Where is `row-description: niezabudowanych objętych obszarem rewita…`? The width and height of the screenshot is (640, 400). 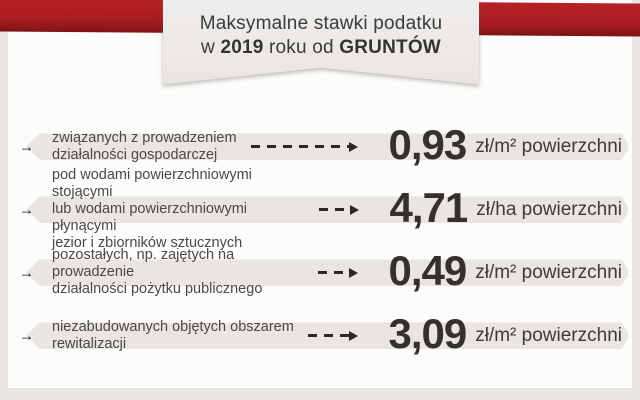
row-description: niezabudowanych objętych obszarem rewita… is located at coordinates (173, 335).